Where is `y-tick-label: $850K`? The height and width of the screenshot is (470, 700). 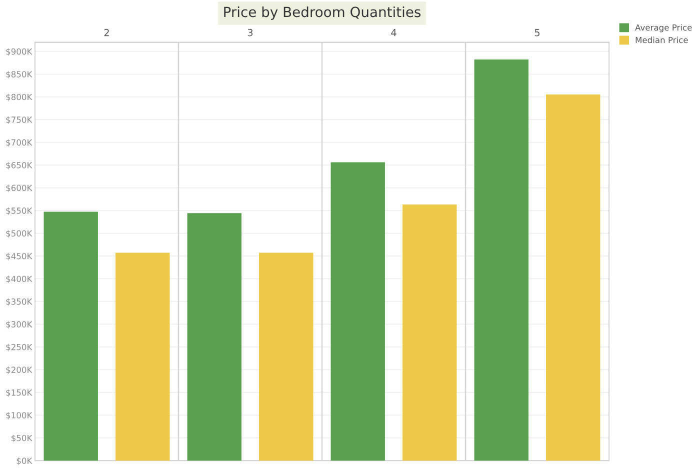 y-tick-label: $850K is located at coordinates (19, 74).